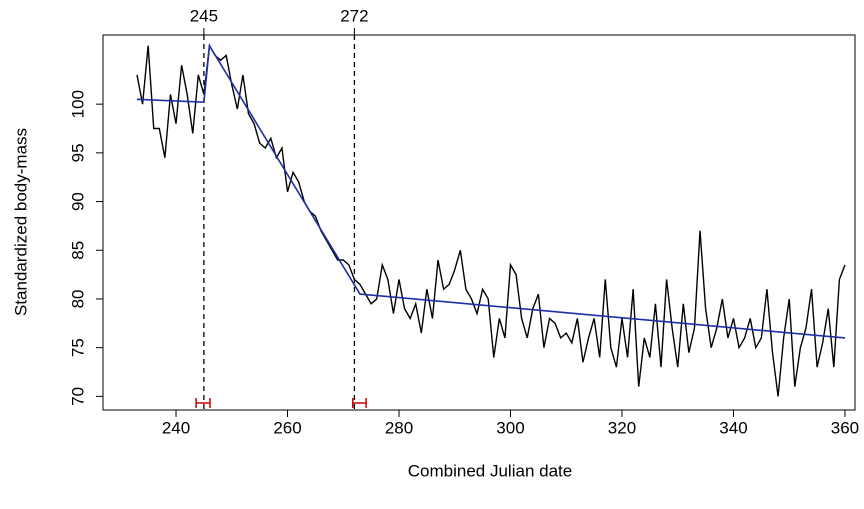 This screenshot has width=864, height=509. Describe the element at coordinates (77, 347) in the screenshot. I see `y-tick-label: 75` at that location.